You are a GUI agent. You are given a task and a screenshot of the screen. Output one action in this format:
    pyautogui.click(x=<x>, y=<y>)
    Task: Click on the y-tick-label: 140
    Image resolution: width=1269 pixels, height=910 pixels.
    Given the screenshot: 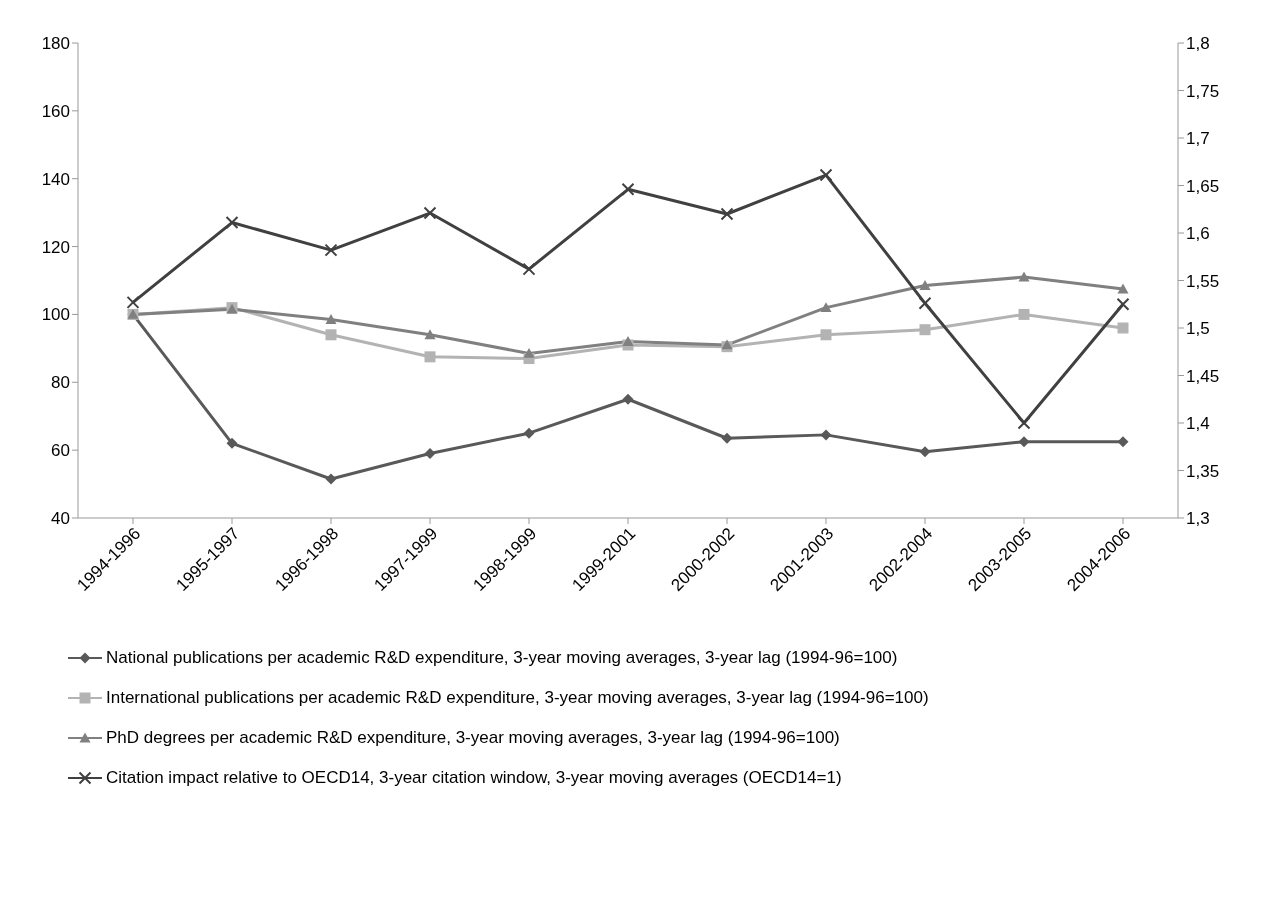 What is the action you would take?
    pyautogui.click(x=55, y=179)
    